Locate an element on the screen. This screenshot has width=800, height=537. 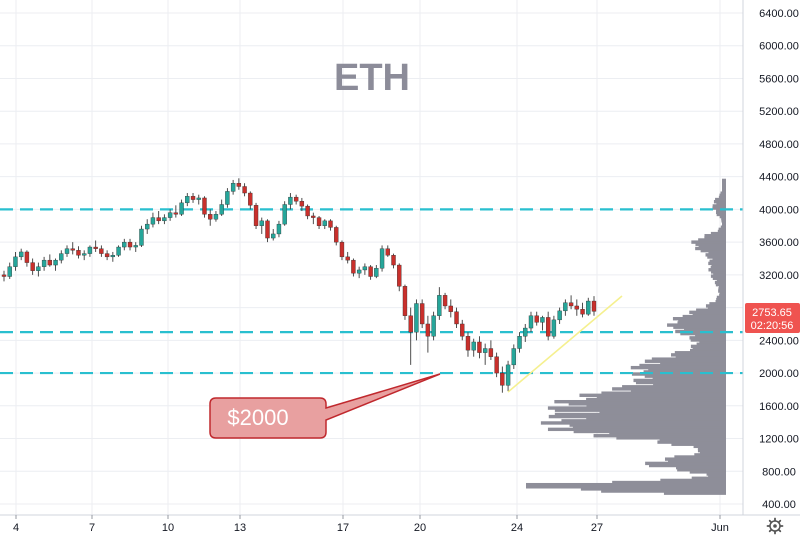
last-price-tag-bg is located at coordinates (772, 318).